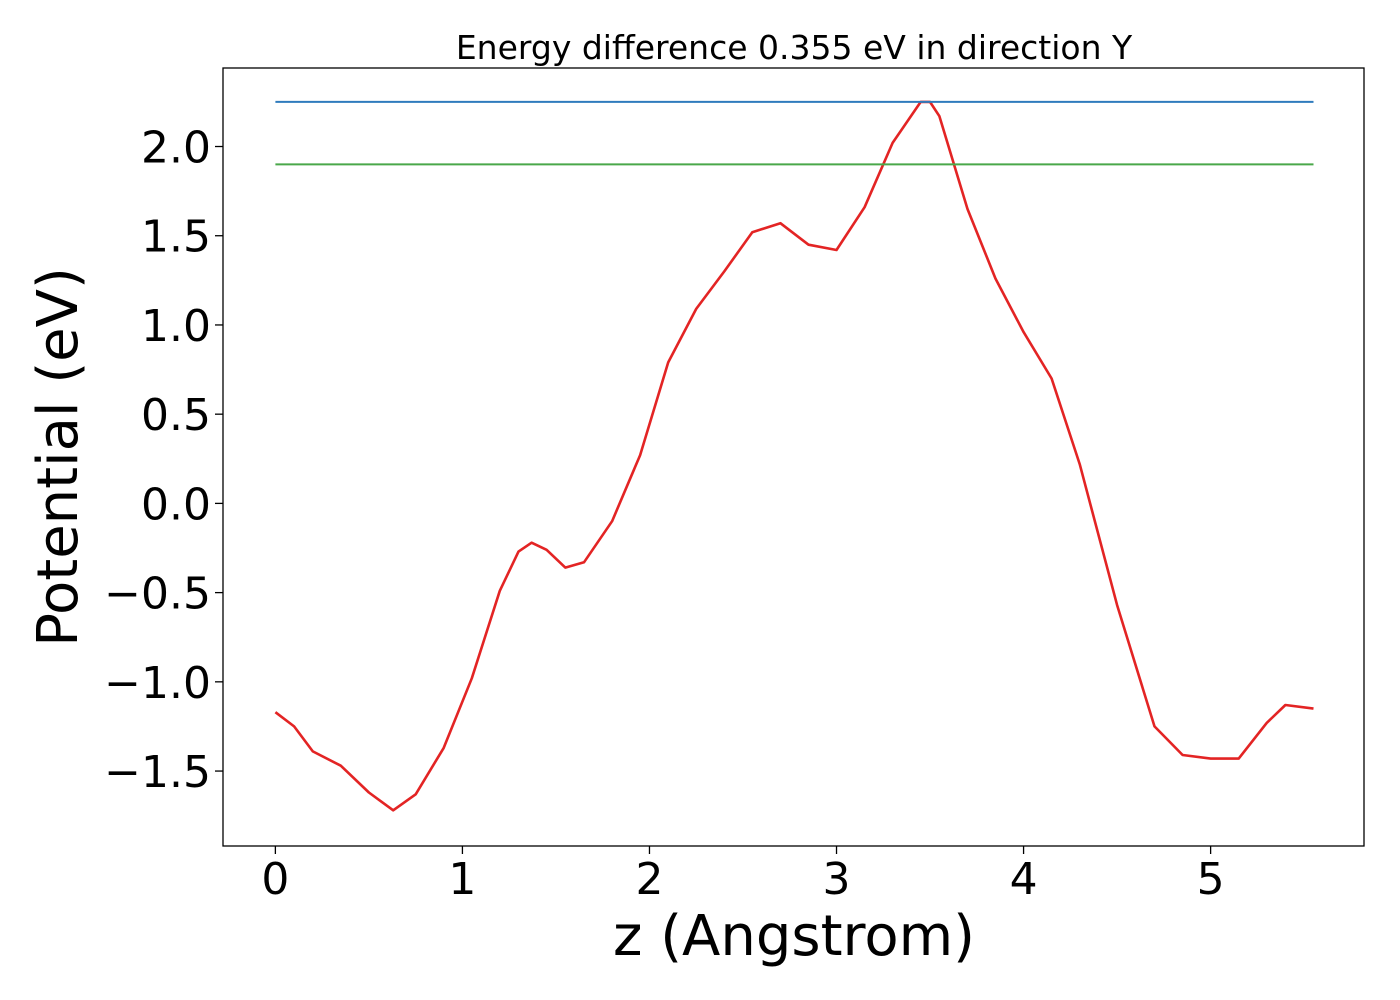 The width and height of the screenshot is (1400, 1000). Describe the element at coordinates (1024, 879) in the screenshot. I see `x-tick-label: 4` at that location.